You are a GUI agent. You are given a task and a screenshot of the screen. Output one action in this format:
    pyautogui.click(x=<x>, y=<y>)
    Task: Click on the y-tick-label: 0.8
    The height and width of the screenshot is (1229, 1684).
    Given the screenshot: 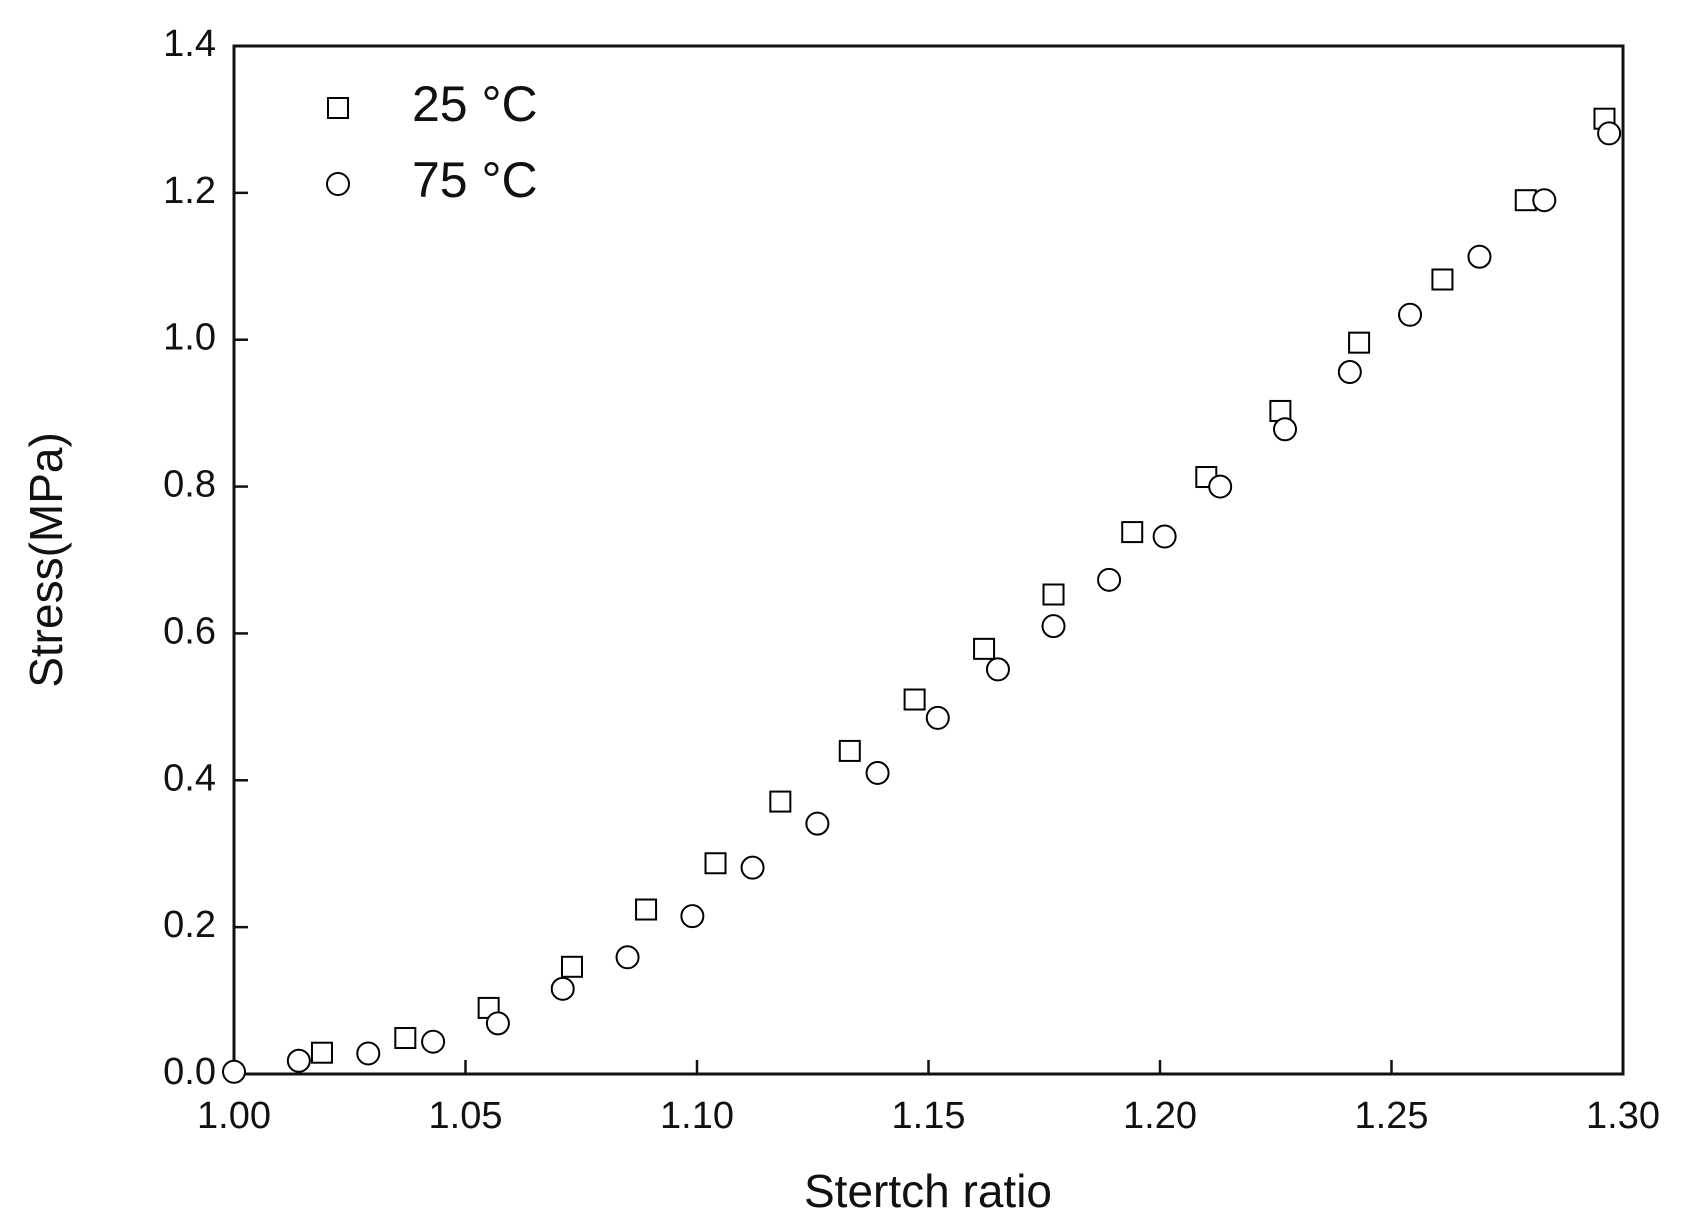 What is the action you would take?
    pyautogui.click(x=189, y=485)
    